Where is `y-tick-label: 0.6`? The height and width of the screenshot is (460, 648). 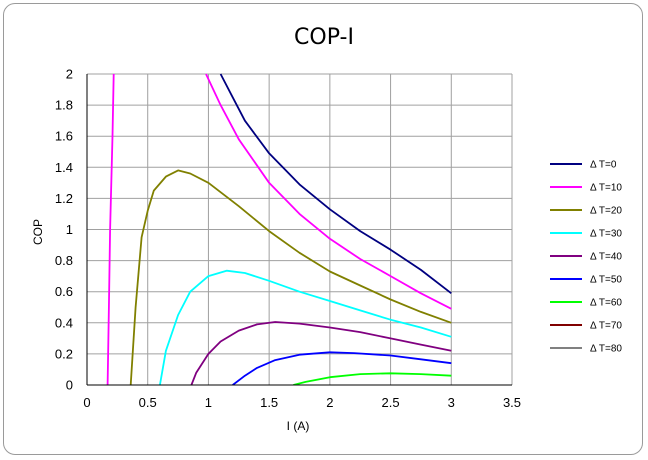 y-tick-label: 0.6 is located at coordinates (64, 291).